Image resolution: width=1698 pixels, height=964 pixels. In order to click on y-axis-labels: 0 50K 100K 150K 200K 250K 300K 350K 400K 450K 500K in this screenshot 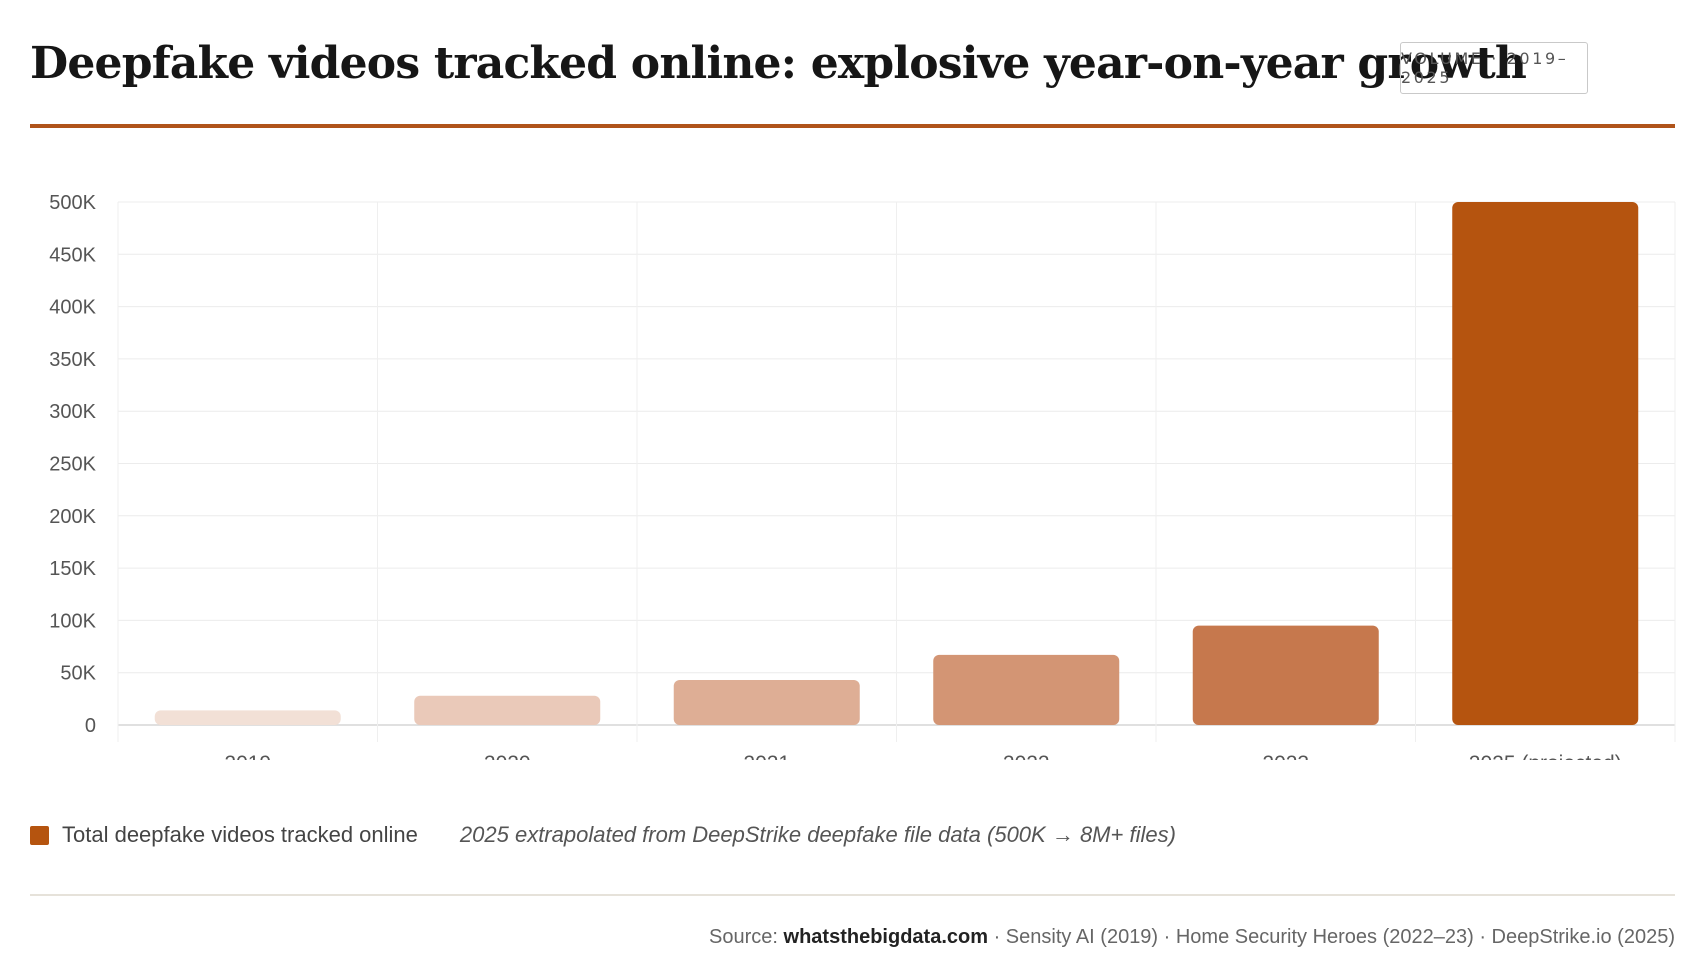, I will do `click(72, 464)`.